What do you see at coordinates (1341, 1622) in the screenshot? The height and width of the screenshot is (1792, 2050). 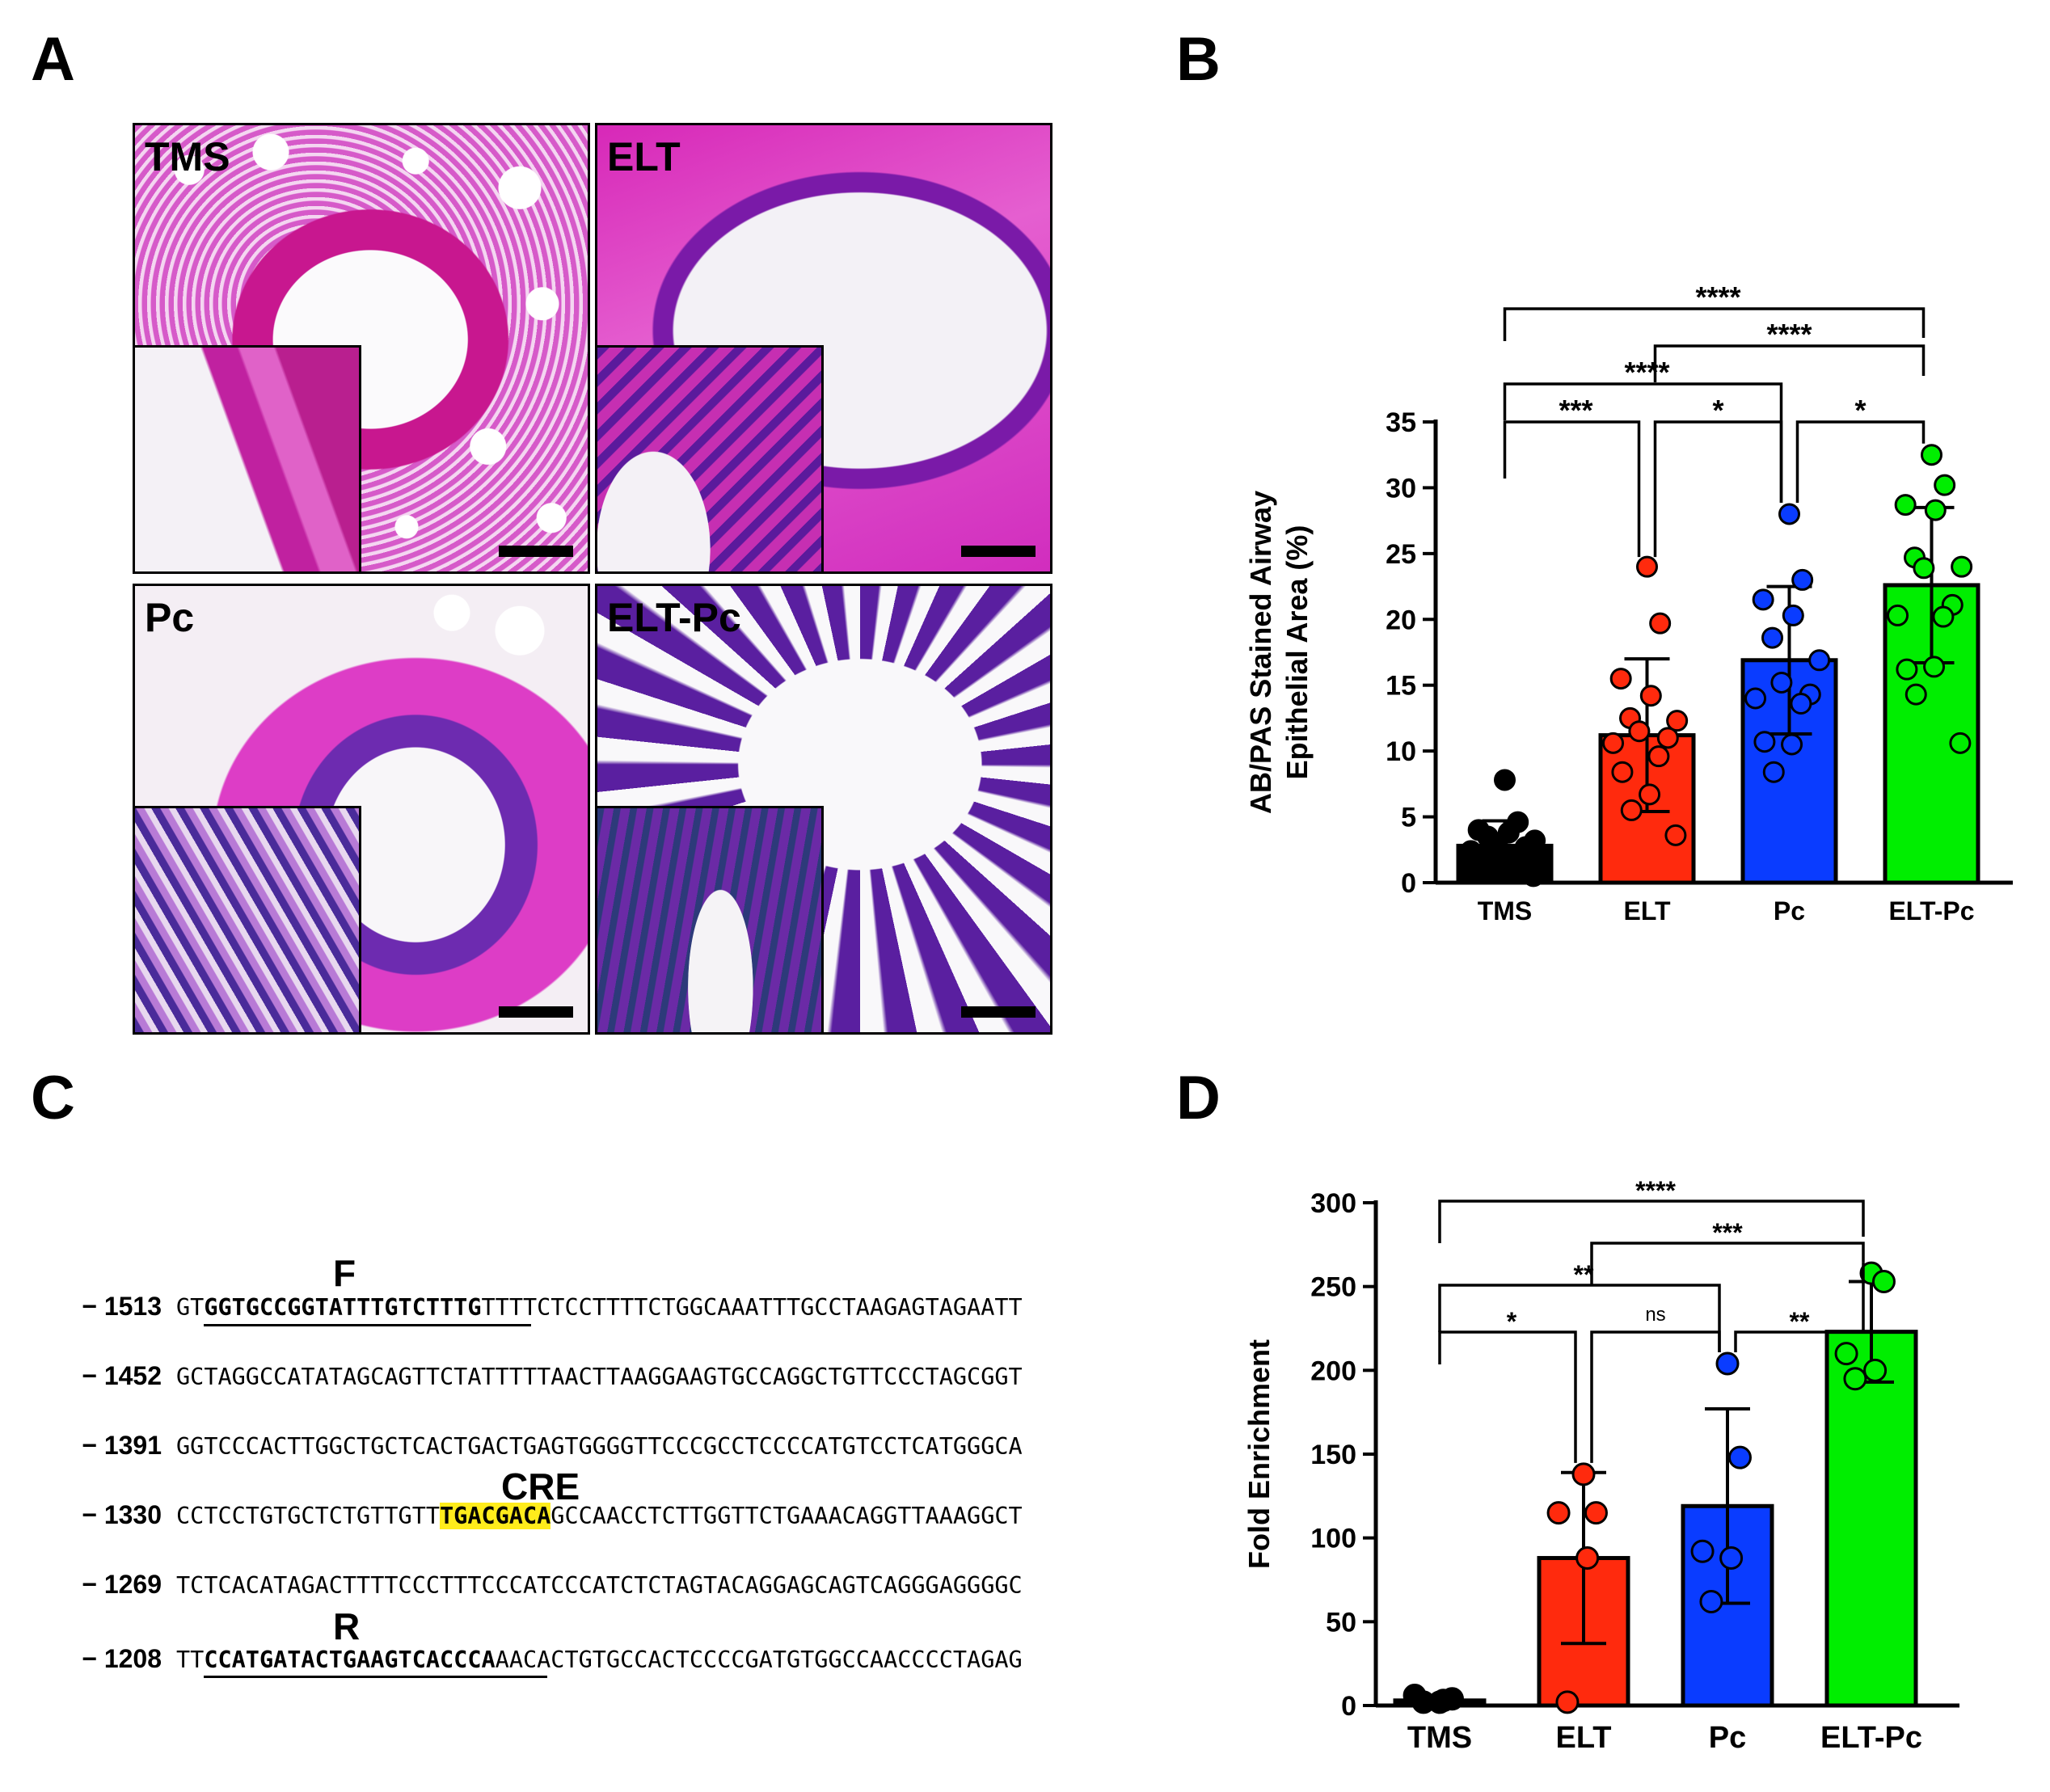 I see `y-tick-label: 50` at bounding box center [1341, 1622].